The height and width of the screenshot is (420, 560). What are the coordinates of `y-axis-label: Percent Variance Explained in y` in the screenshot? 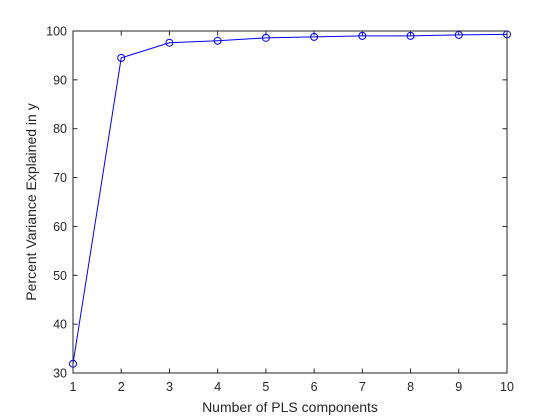 It's located at (31, 201).